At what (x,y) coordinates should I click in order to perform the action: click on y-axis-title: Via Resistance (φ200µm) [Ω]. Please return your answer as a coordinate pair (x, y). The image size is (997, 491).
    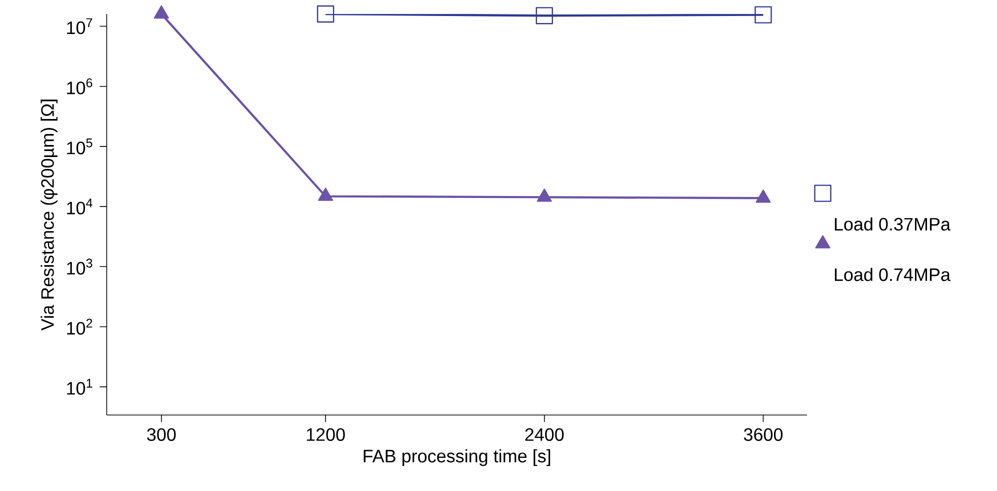
    Looking at the image, I should click on (49, 215).